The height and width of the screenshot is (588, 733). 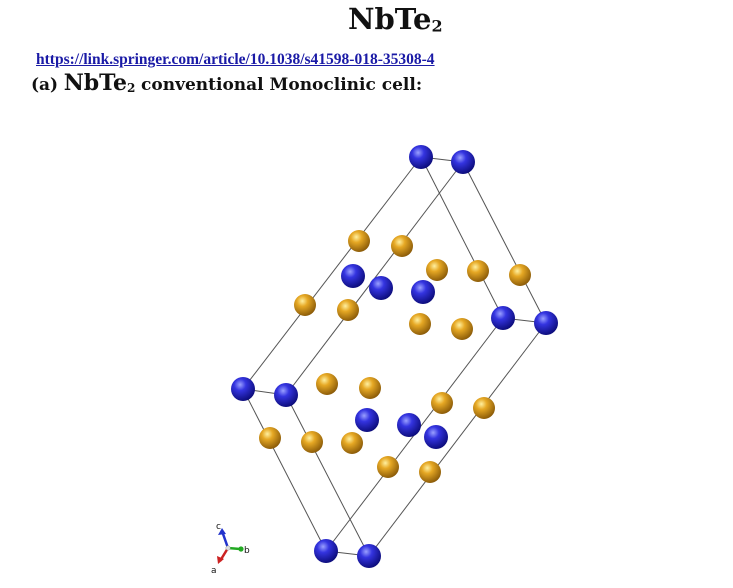 I want to click on caption-text: conventional Monoclinic cell:, so click(x=282, y=85).